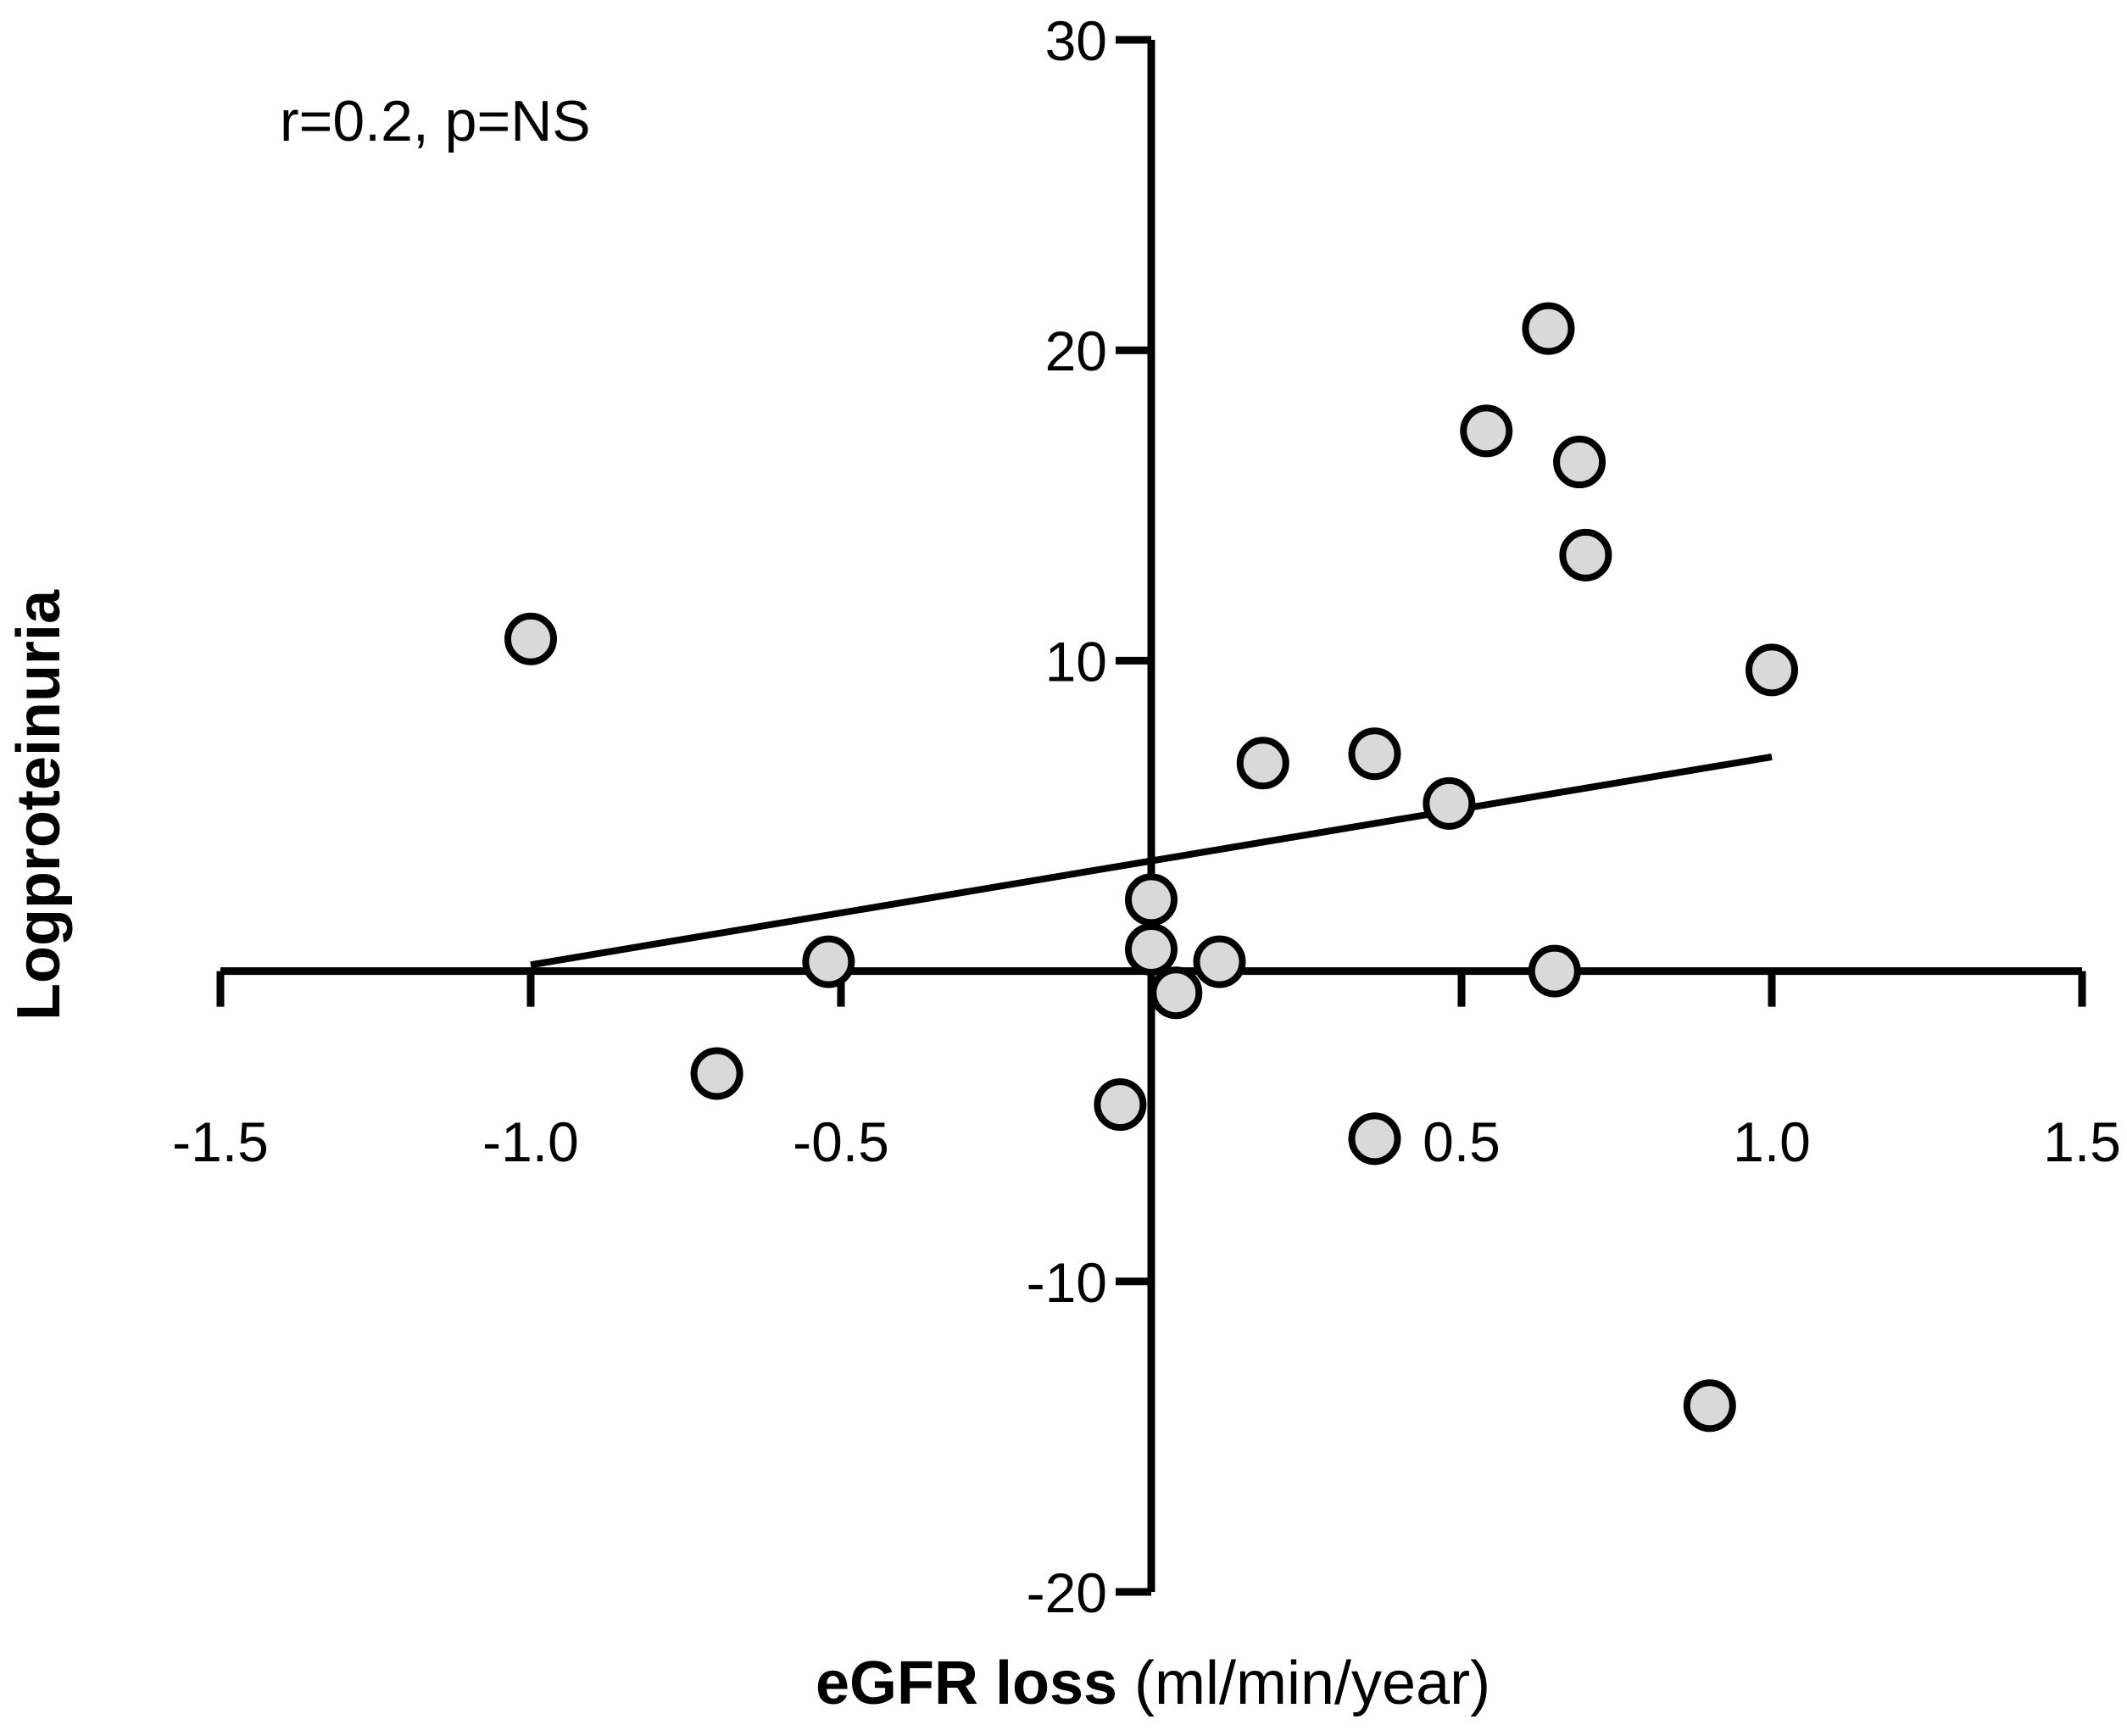  What do you see at coordinates (841, 1141) in the screenshot?
I see `x-tick-label: -0.5` at bounding box center [841, 1141].